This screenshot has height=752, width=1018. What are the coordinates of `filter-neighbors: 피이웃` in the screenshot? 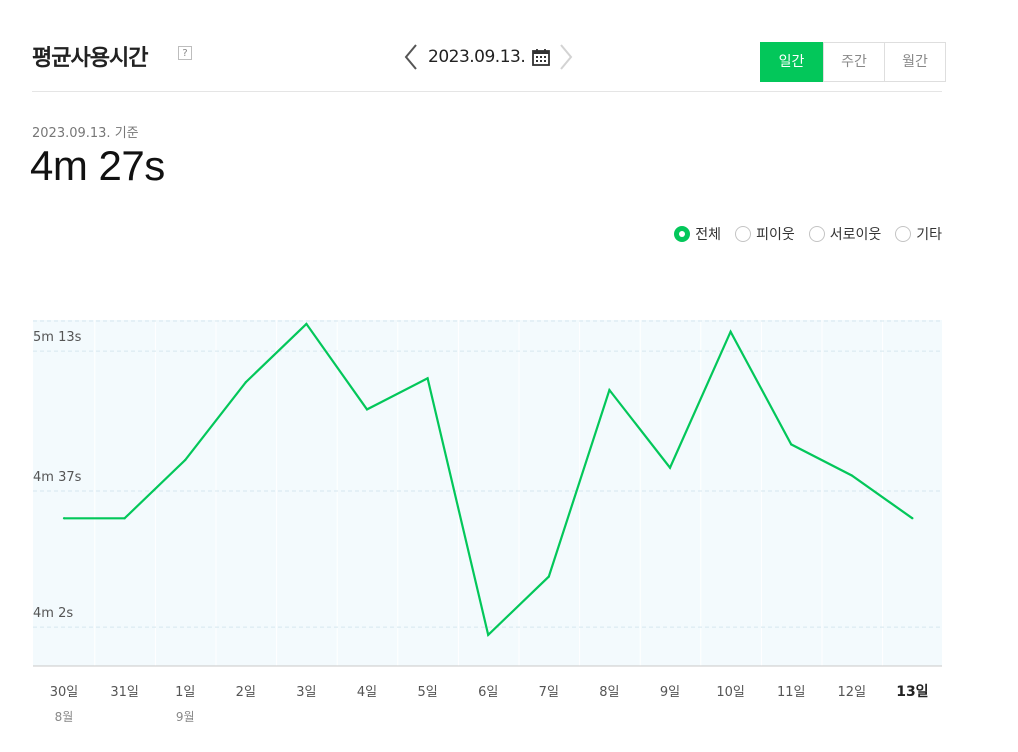 It's located at (765, 234).